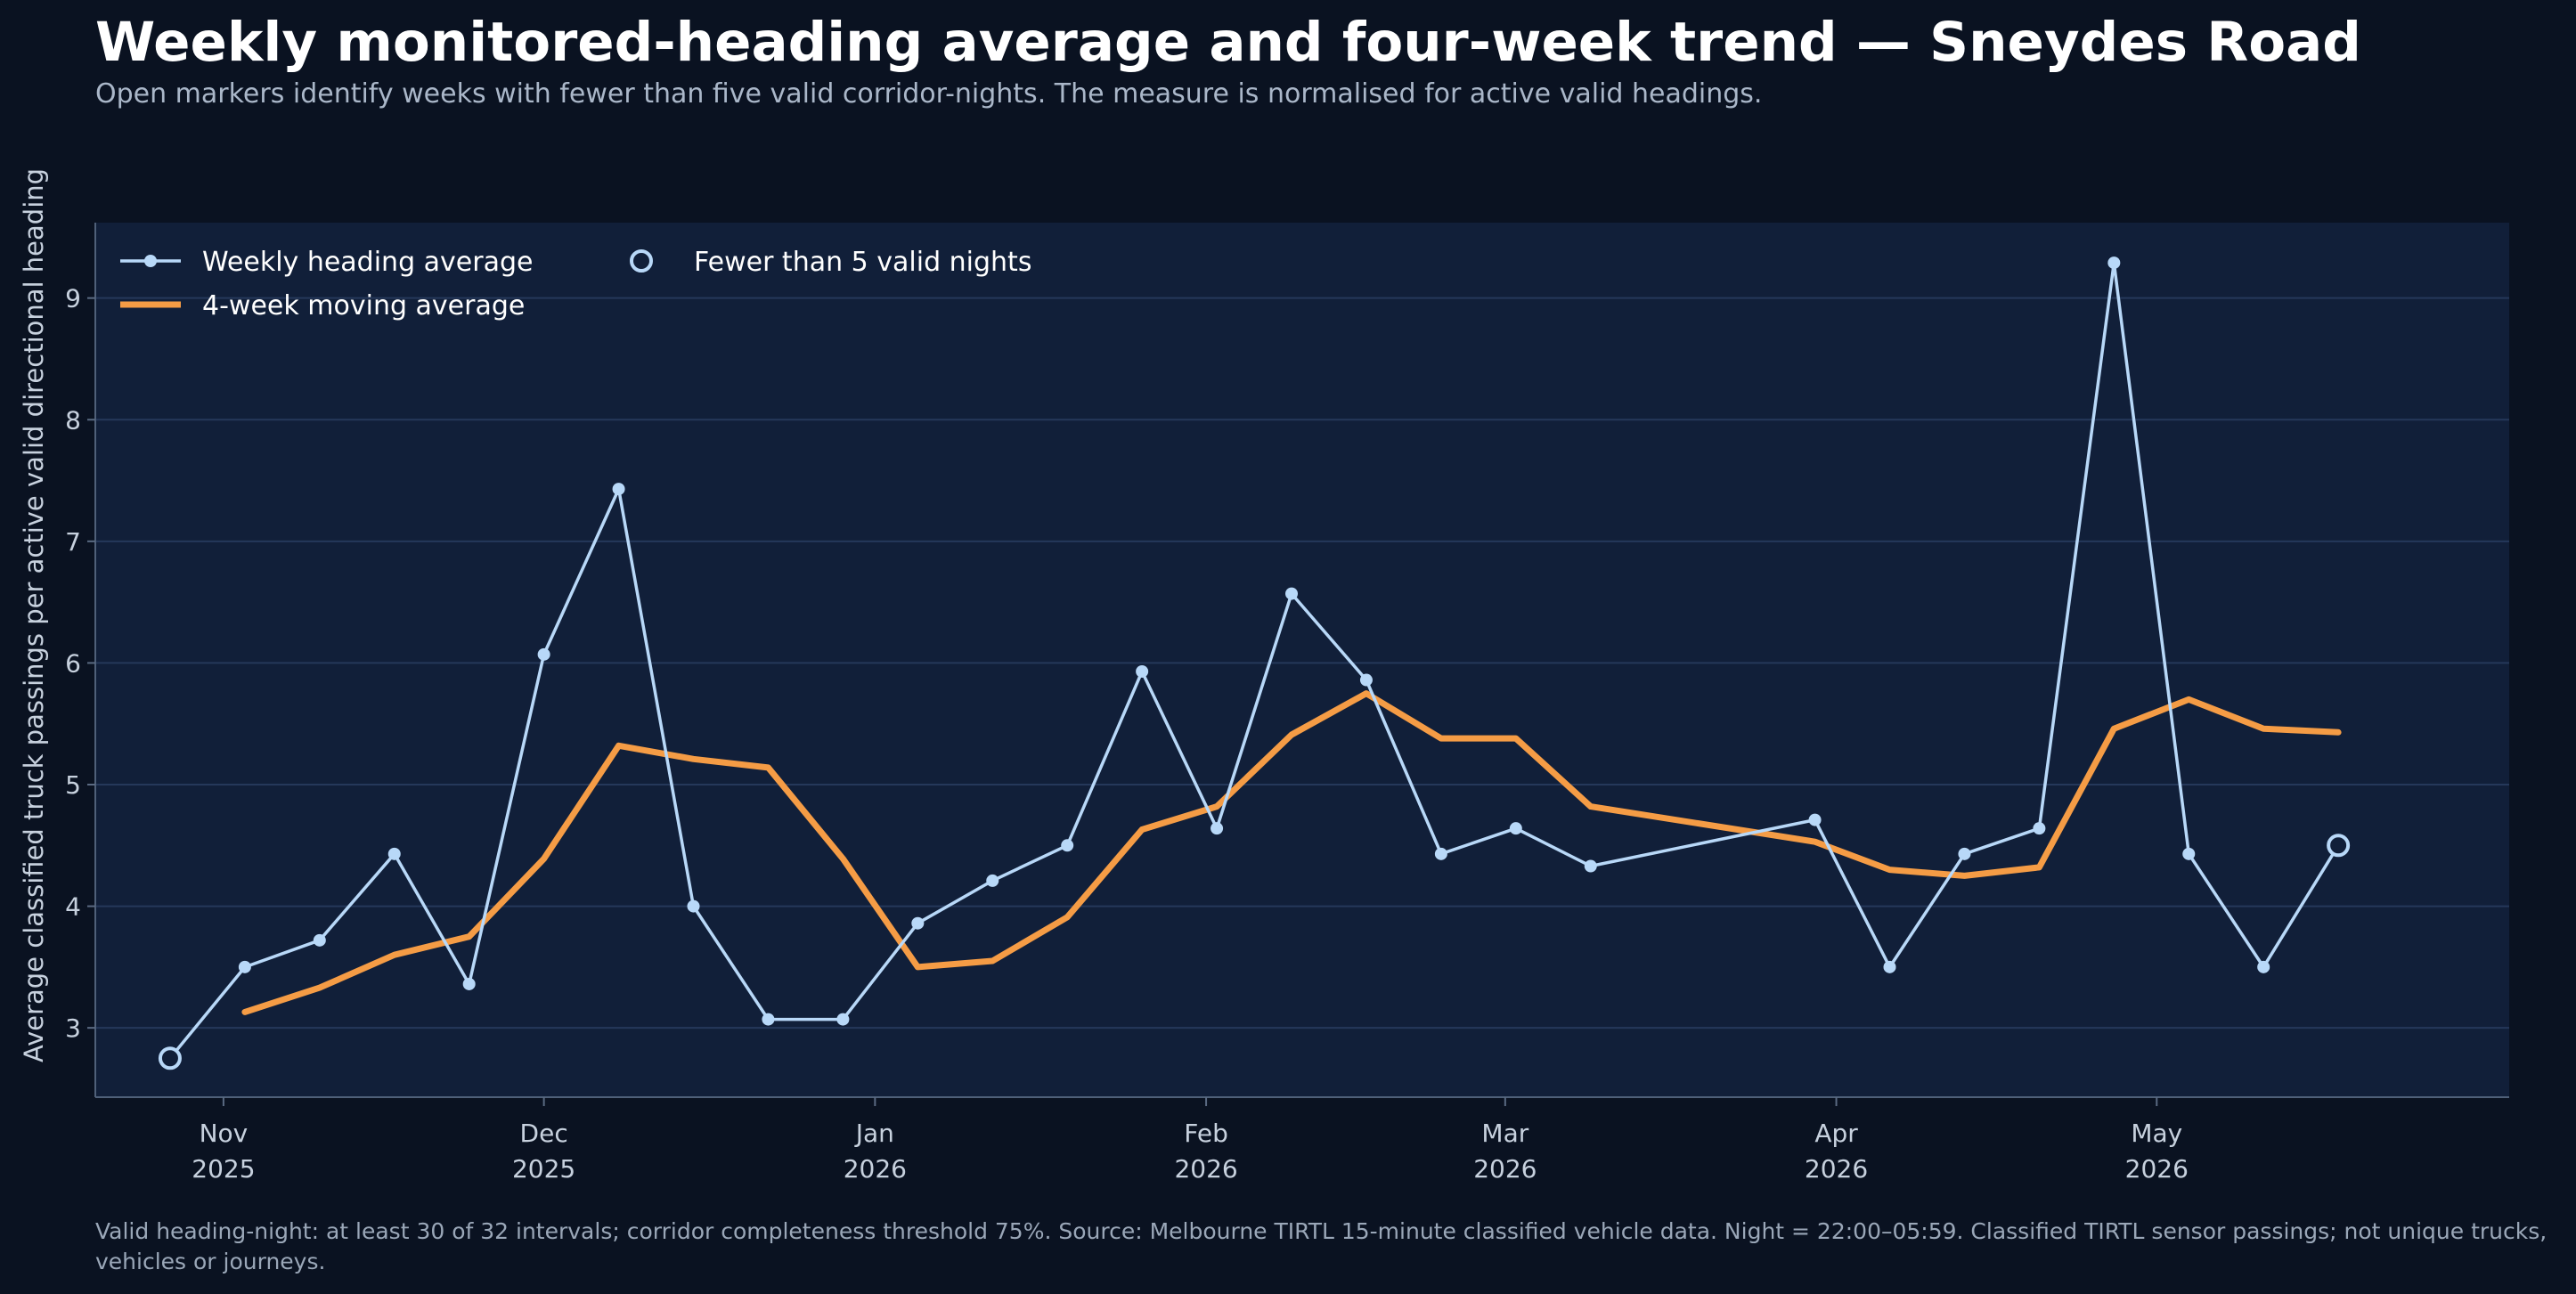  I want to click on x-tick-label: Apr, so click(1836, 1133).